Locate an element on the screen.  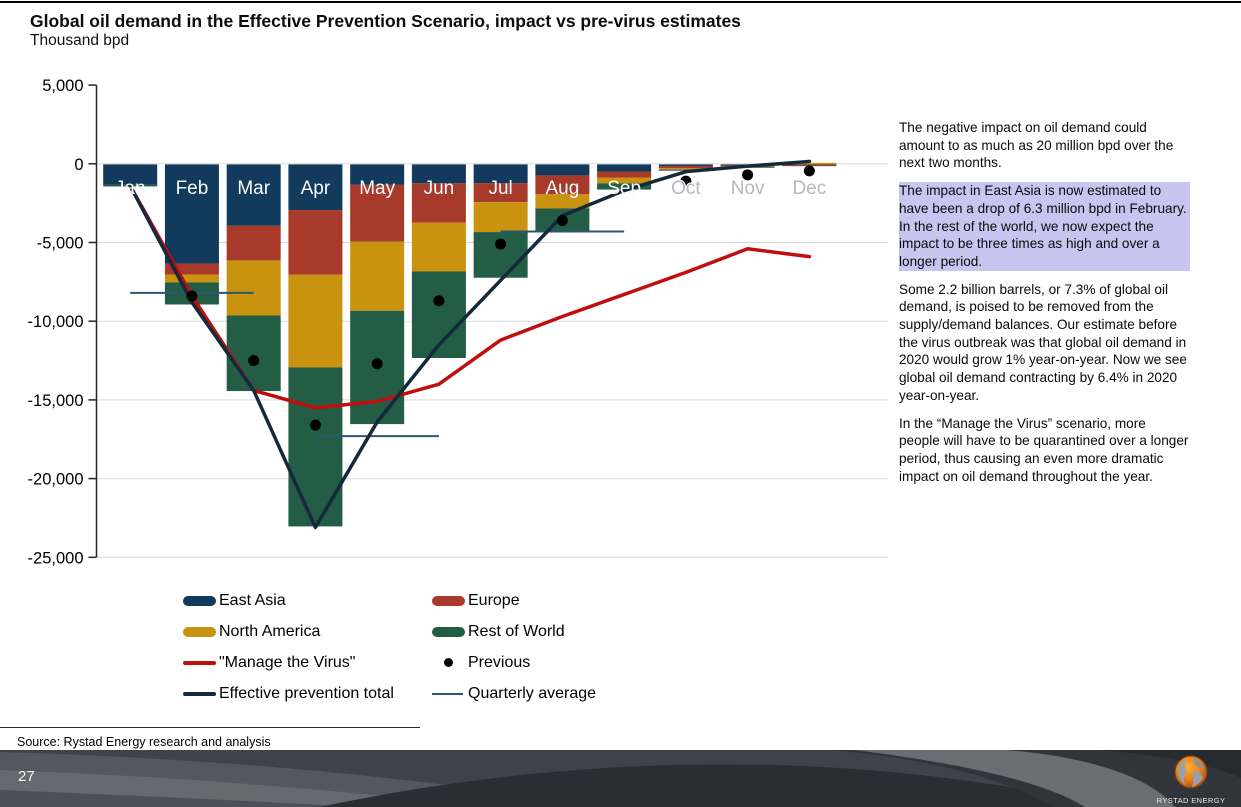
source-divider is located at coordinates (210, 727).